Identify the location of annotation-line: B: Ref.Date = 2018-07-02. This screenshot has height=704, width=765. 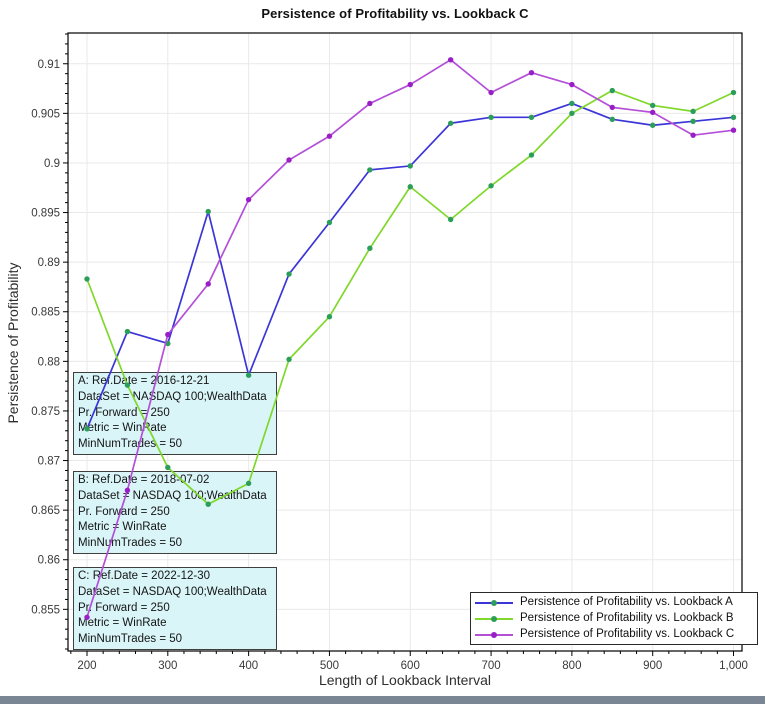
(144, 480).